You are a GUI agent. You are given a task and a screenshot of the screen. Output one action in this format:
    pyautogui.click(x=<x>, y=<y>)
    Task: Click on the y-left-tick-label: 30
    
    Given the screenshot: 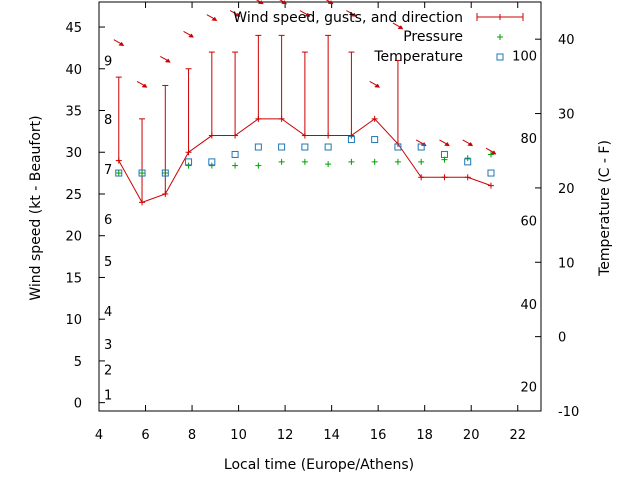 What is the action you would take?
    pyautogui.click(x=73, y=153)
    